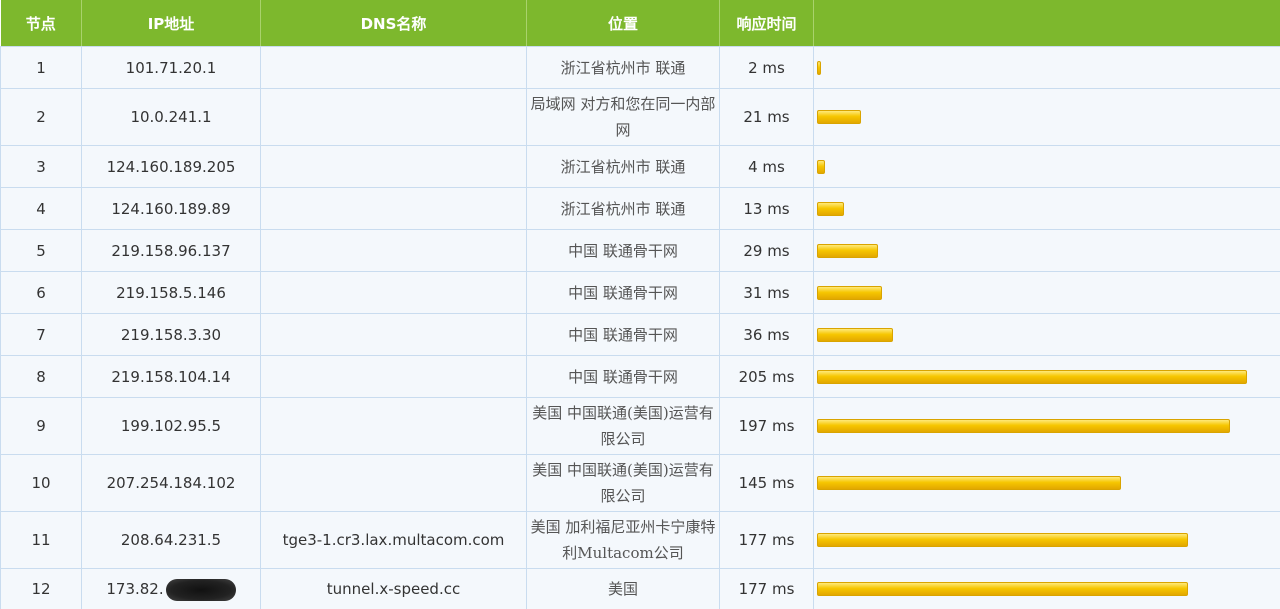 The height and width of the screenshot is (609, 1280). What do you see at coordinates (767, 68) in the screenshot?
I see `rtt-cell: 2 ms` at bounding box center [767, 68].